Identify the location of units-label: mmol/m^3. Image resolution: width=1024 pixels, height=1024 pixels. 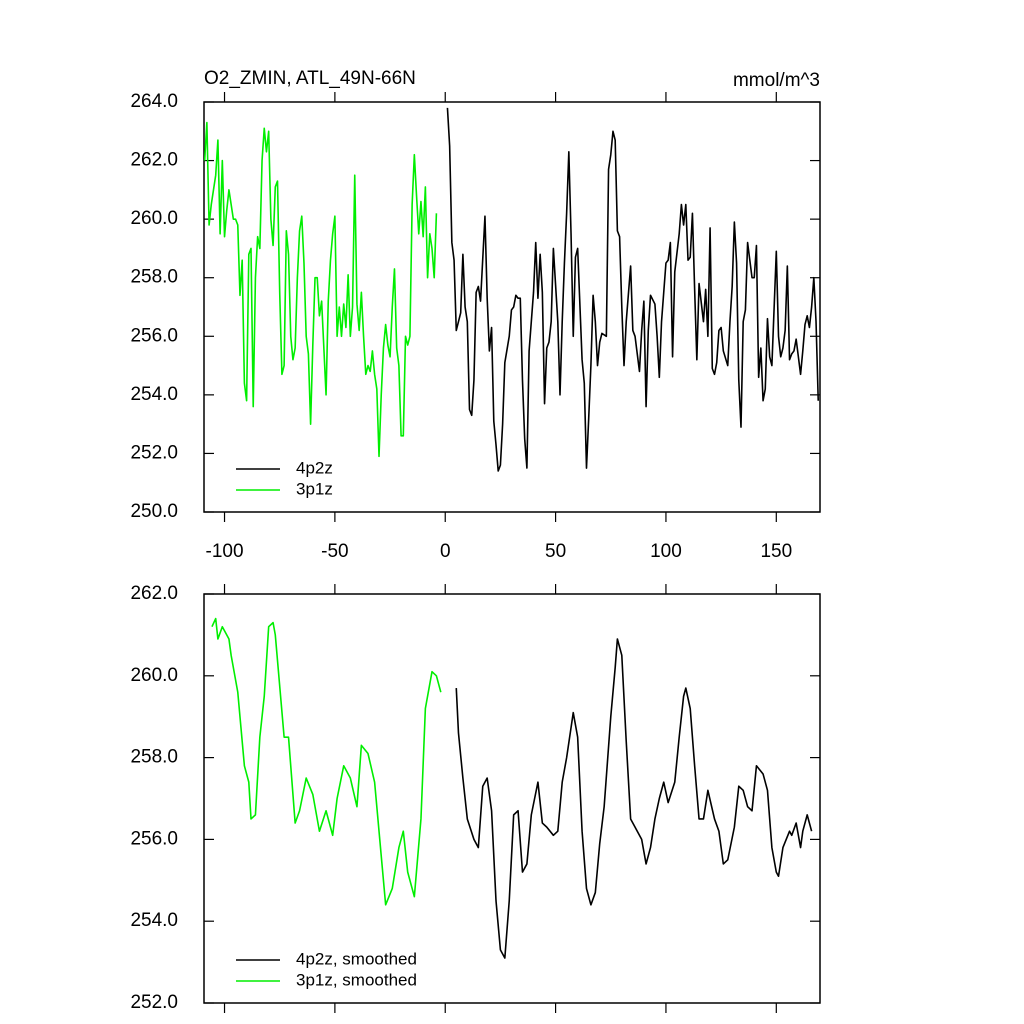
(776, 80).